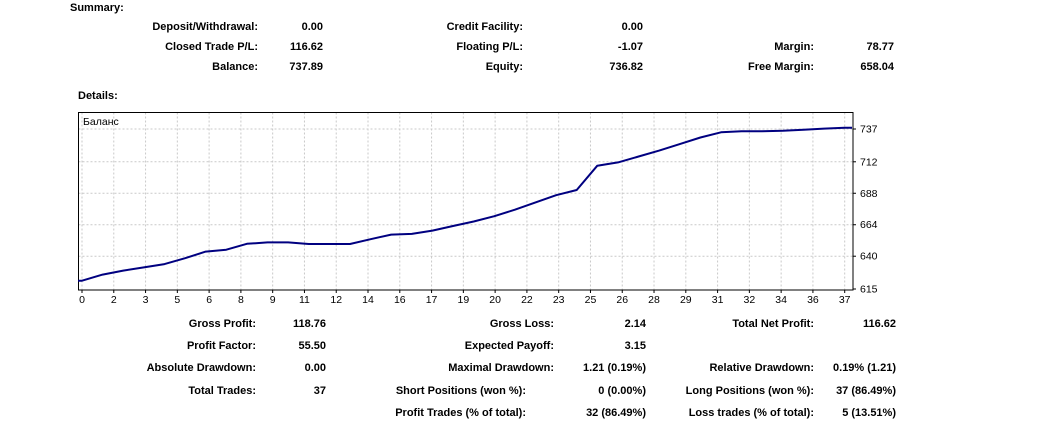 The image size is (1037, 425). What do you see at coordinates (591, 300) in the screenshot?
I see `x-axis-tick-label: 25` at bounding box center [591, 300].